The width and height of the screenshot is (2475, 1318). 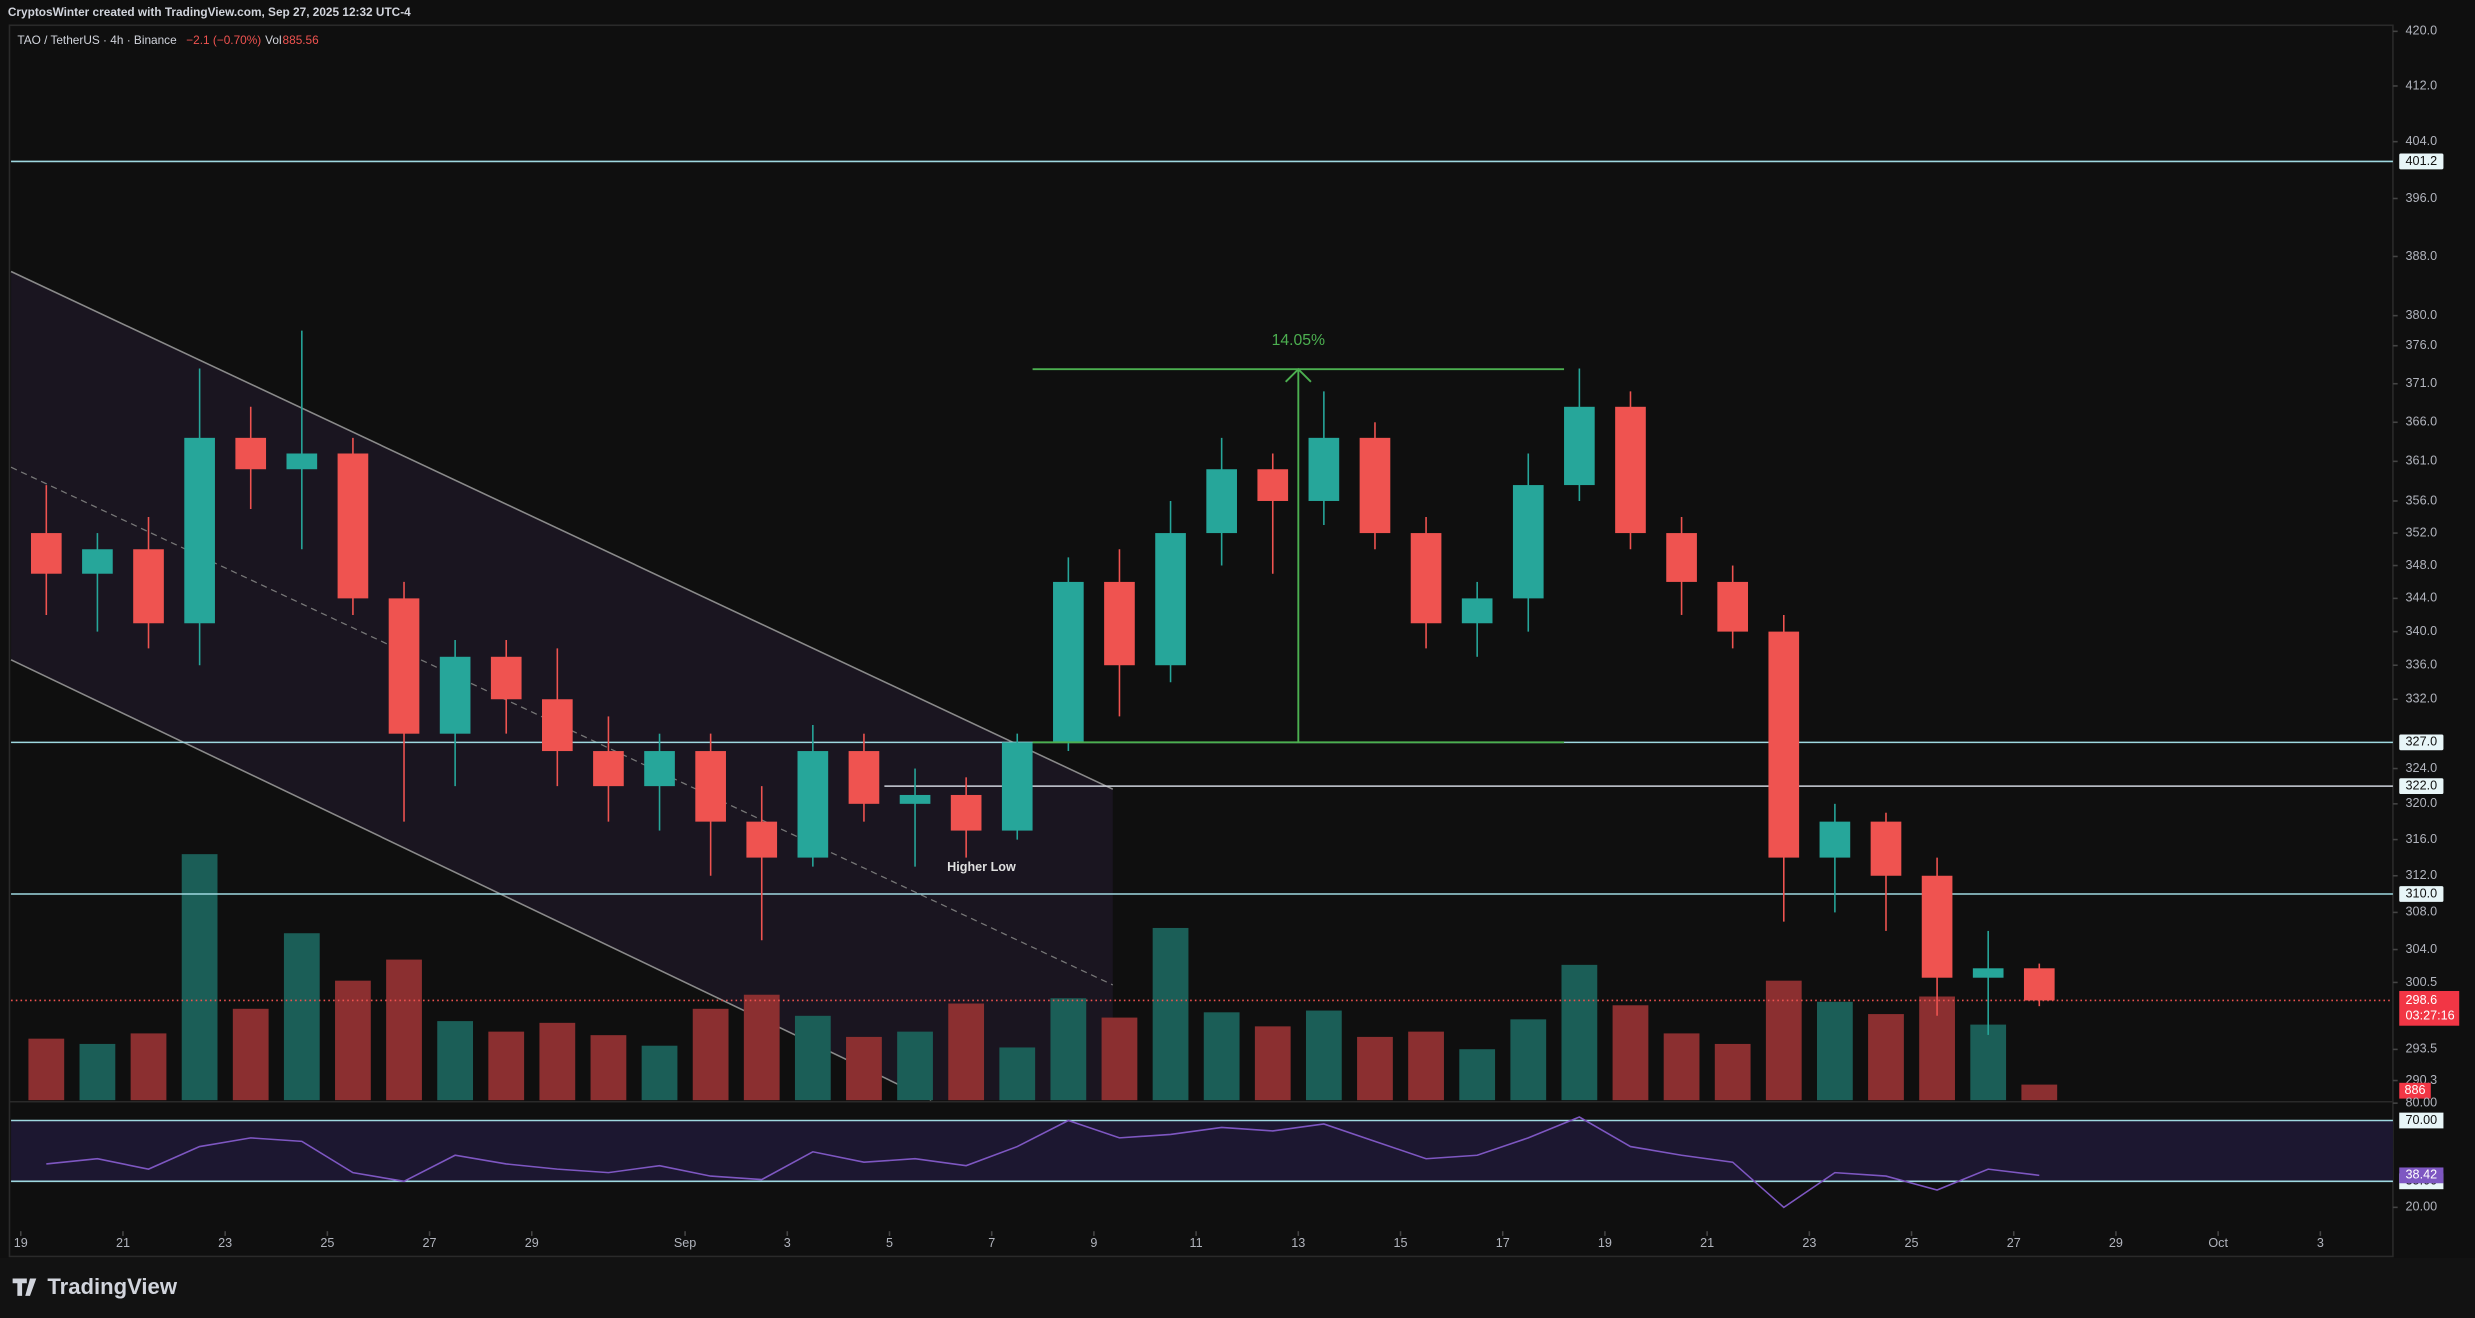 What do you see at coordinates (2414, 1090) in the screenshot?
I see `last-volume-label: 886` at bounding box center [2414, 1090].